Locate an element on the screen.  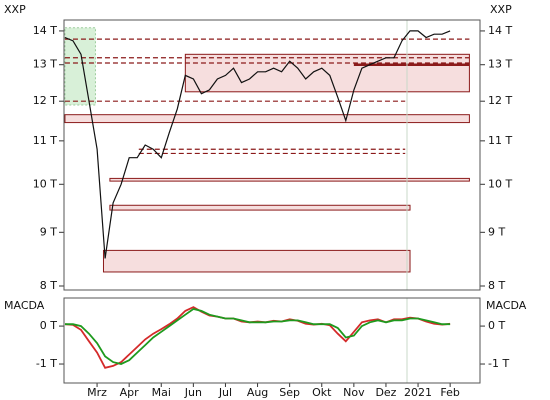
y-tick-label: 12 T is located at coordinates (45, 100).